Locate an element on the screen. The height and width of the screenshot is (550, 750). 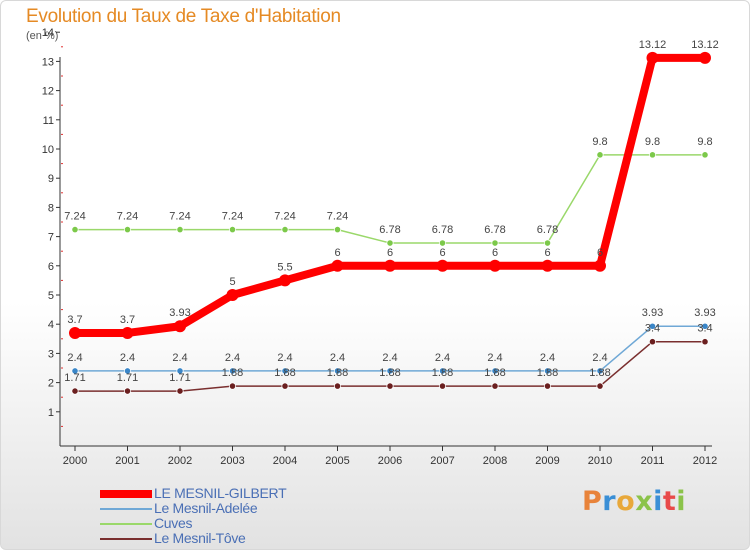
y-tick-label: 5 is located at coordinates (51, 296).